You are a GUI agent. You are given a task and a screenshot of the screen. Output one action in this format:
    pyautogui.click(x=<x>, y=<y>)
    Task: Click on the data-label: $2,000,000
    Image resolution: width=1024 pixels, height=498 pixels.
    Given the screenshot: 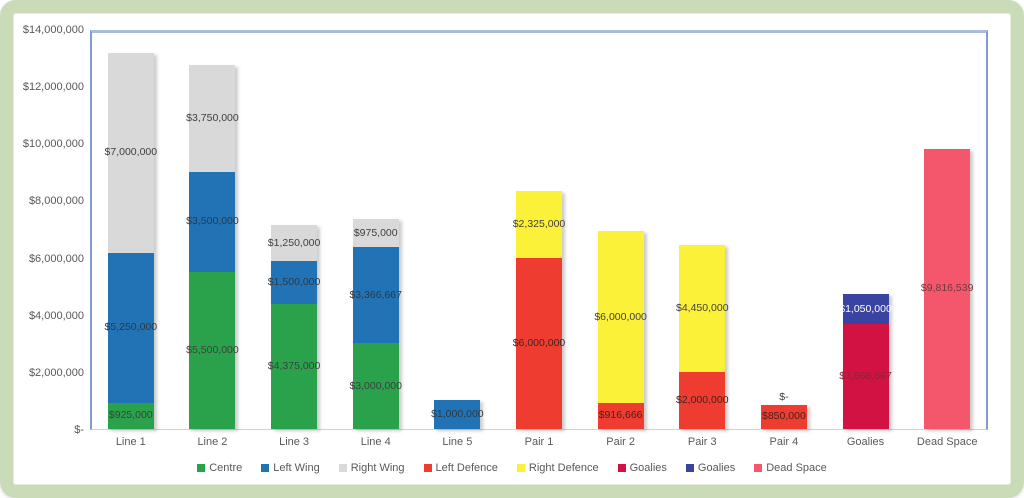 What is the action you would take?
    pyautogui.click(x=702, y=399)
    